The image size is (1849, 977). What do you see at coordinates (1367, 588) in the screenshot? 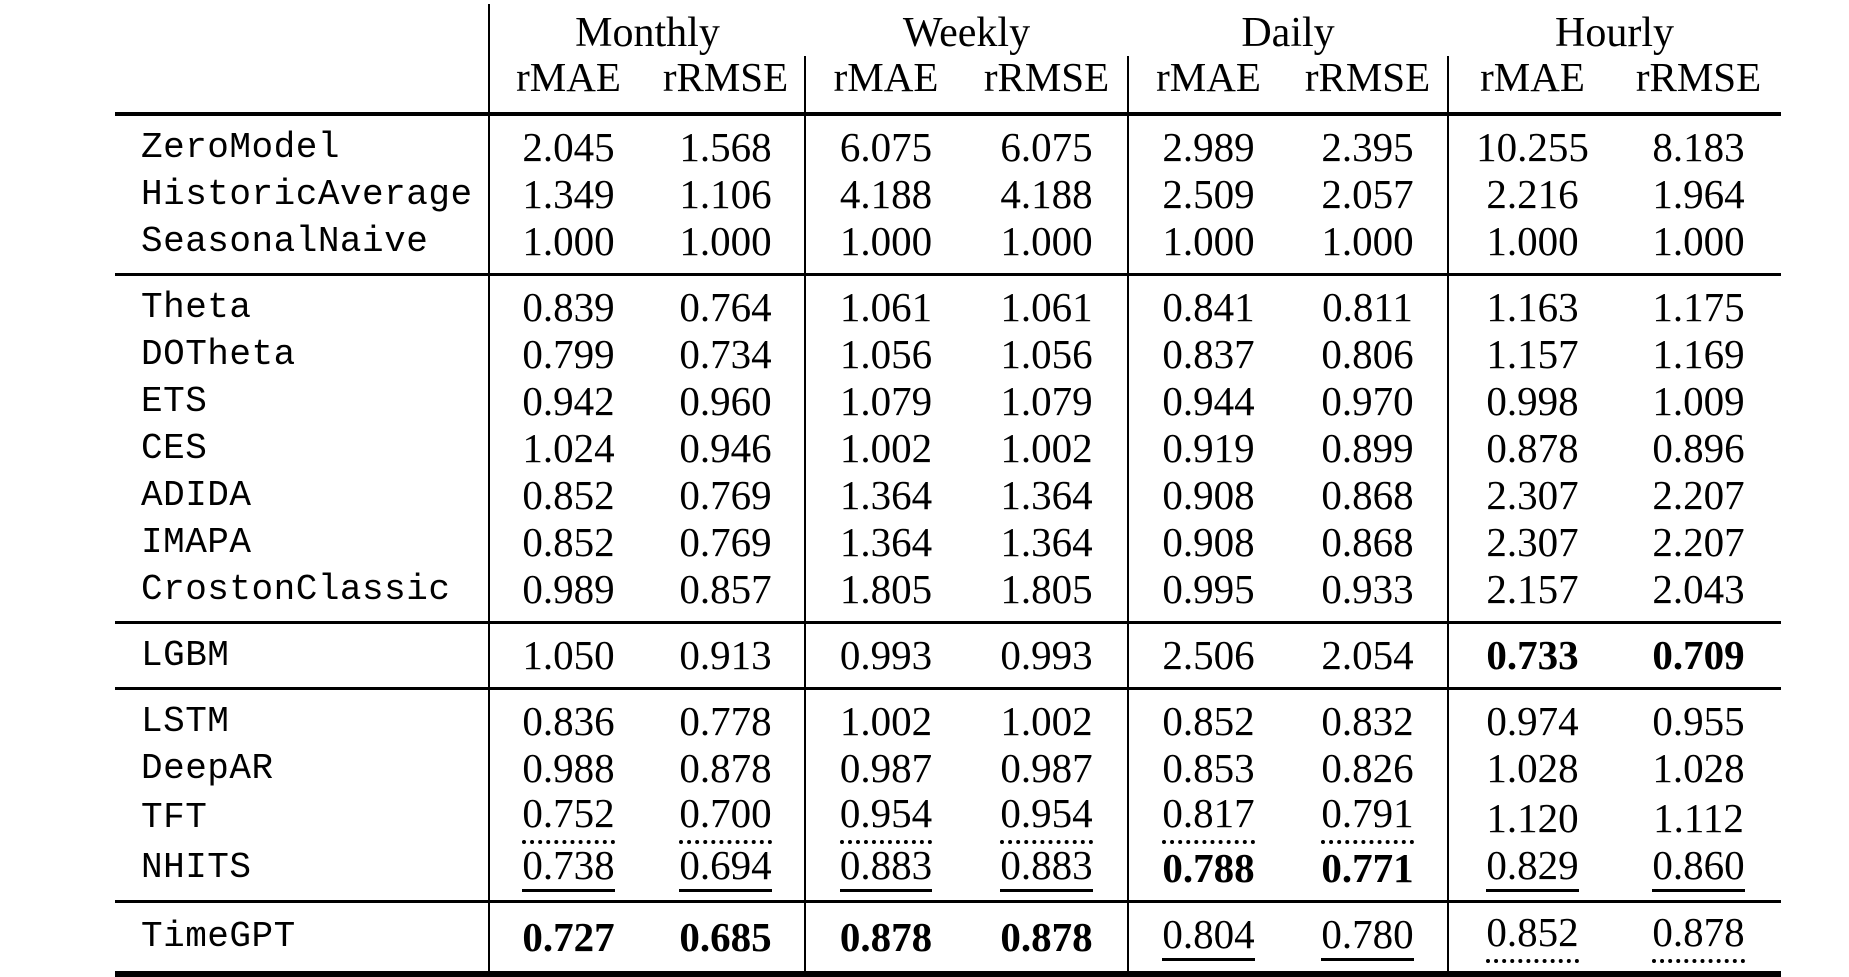
I see `metric-value-text: 0.933` at bounding box center [1367, 588].